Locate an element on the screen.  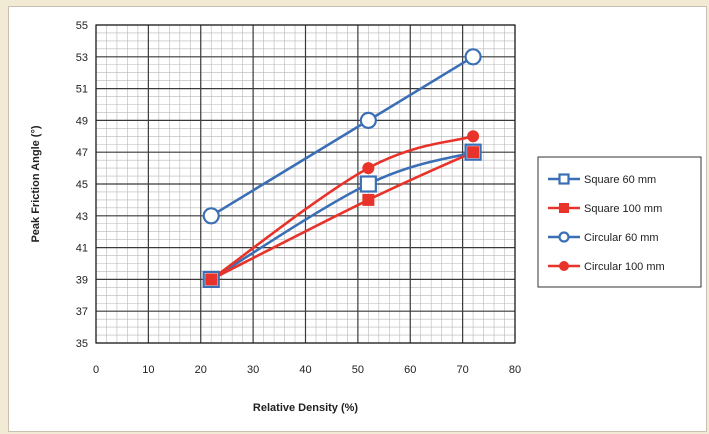
y-tick-label: 41 is located at coordinates (82, 249).